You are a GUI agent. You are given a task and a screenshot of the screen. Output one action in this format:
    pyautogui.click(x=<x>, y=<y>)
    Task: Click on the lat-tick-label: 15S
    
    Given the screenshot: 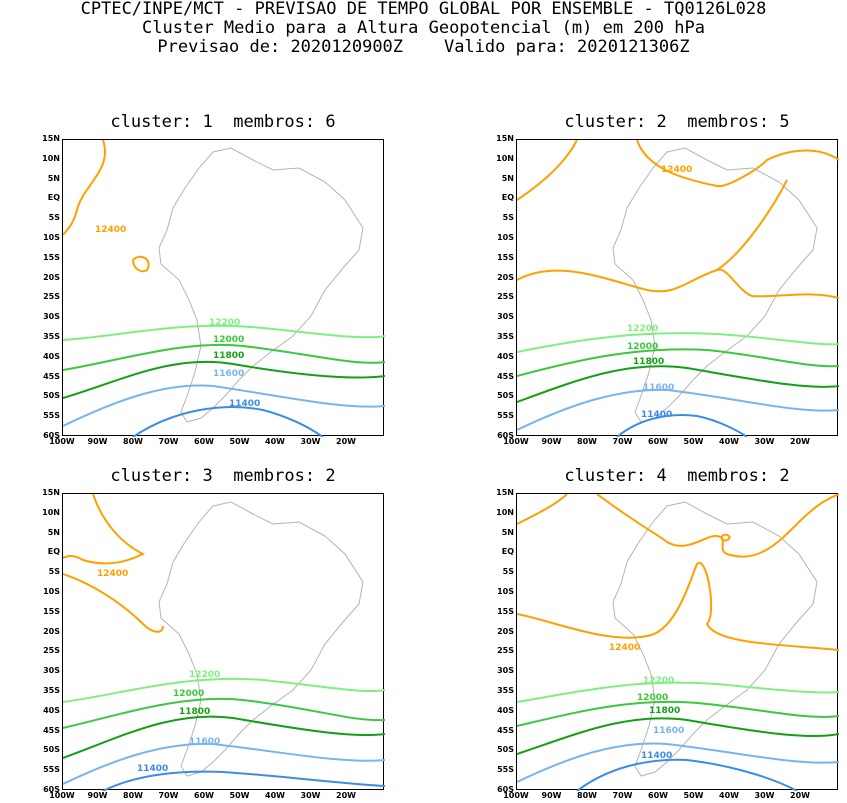 What is the action you would take?
    pyautogui.click(x=51, y=611)
    